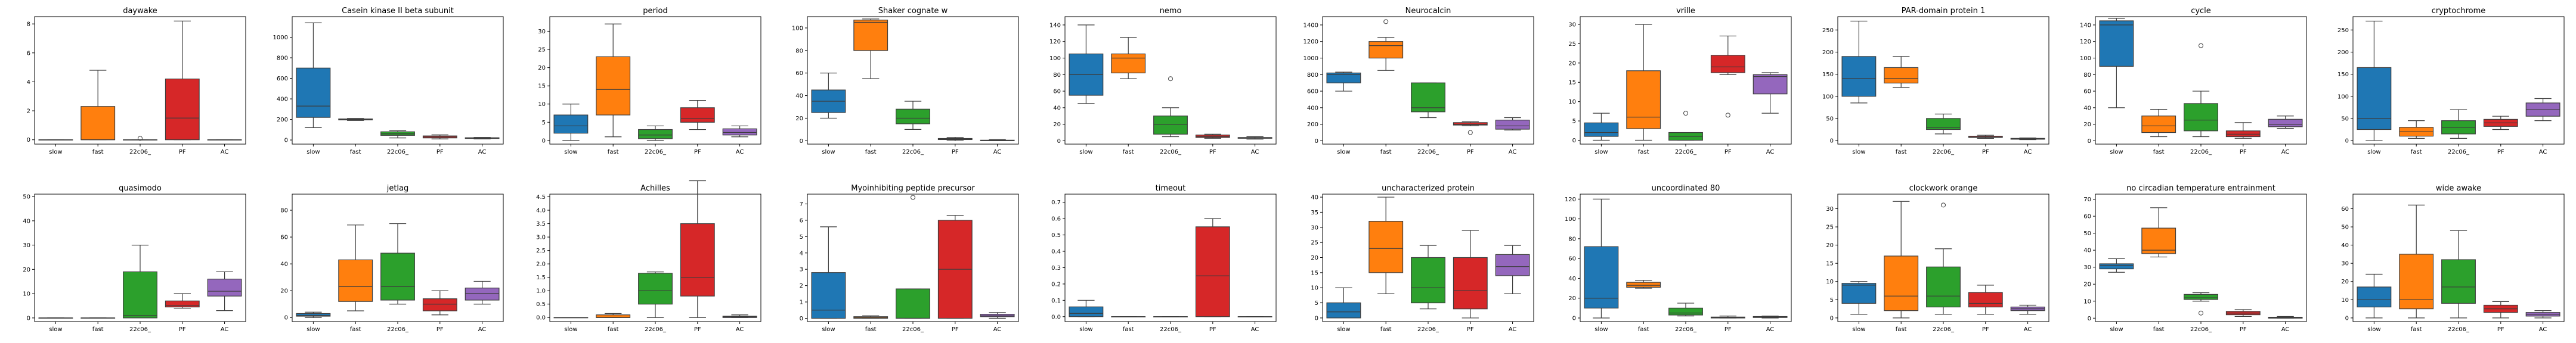 The height and width of the screenshot is (343, 2576). I want to click on y-tick-label: 100, so click(2343, 97).